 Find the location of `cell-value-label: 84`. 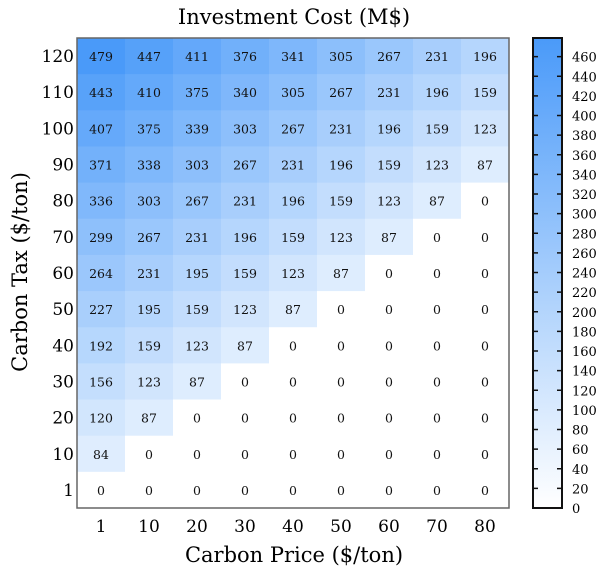

cell-value-label: 84 is located at coordinates (101, 454).